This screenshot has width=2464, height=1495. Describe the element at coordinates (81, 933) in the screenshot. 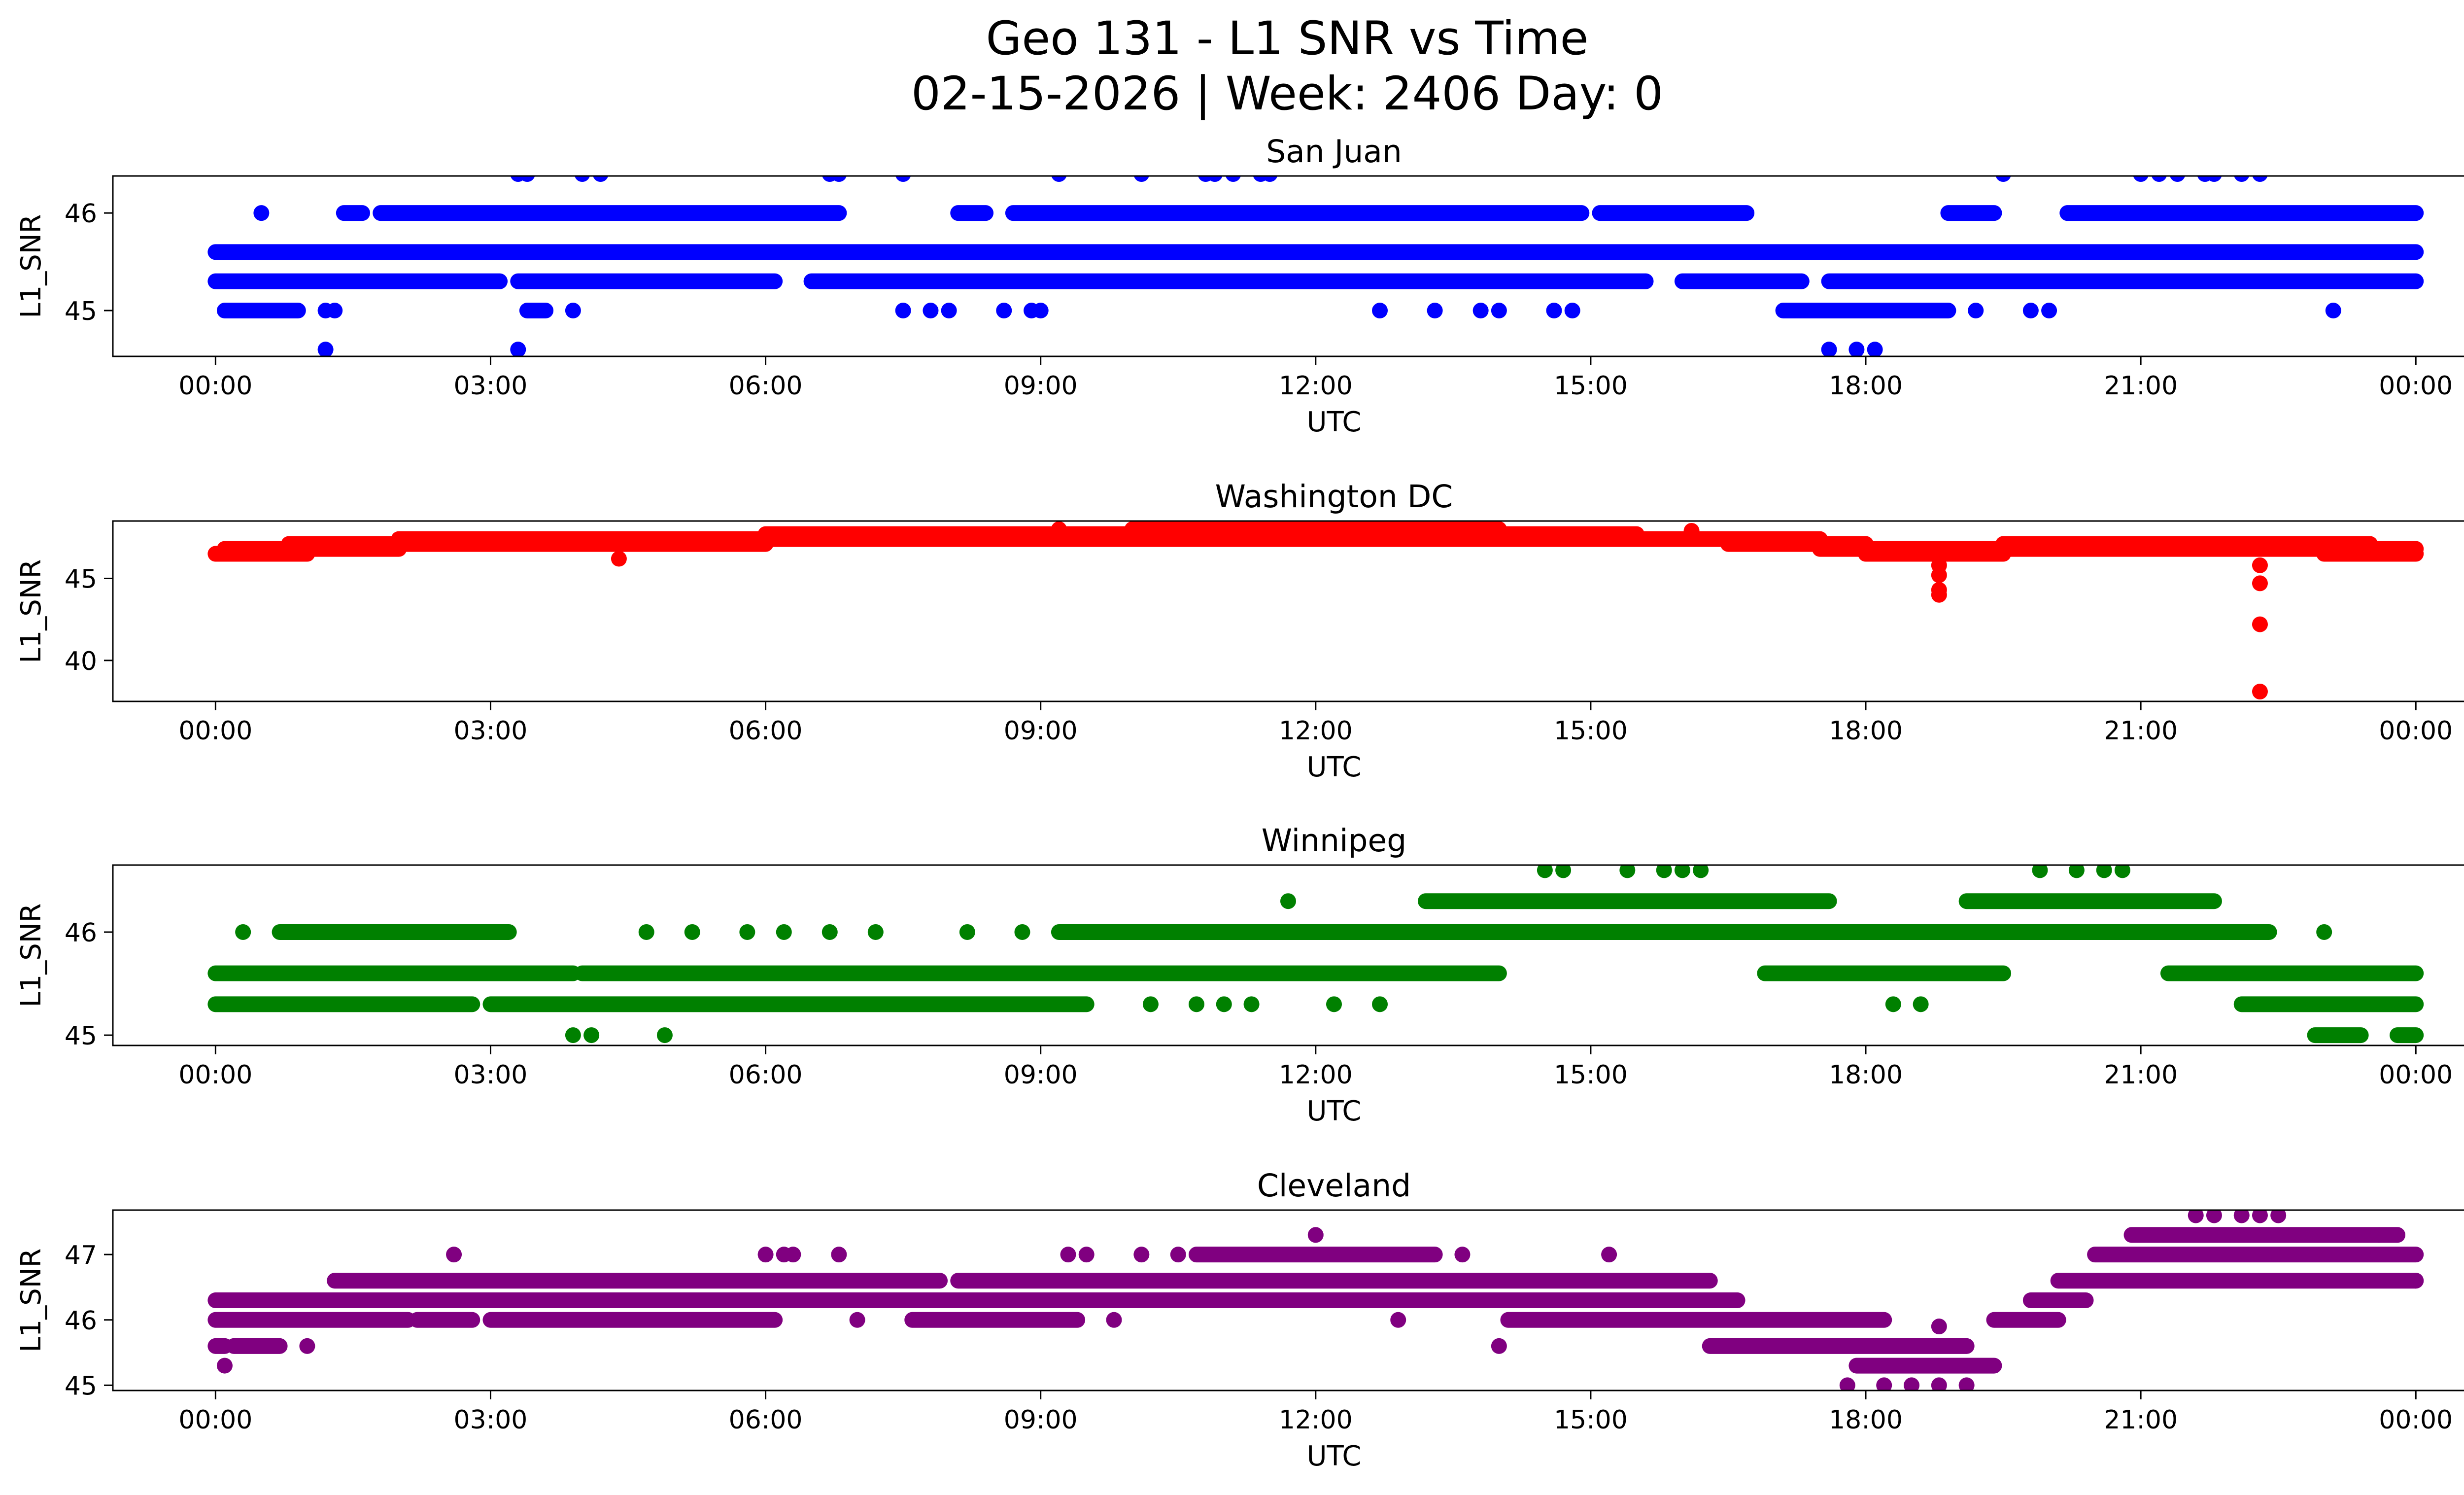

I see `y-tick-label-1: 46` at that location.